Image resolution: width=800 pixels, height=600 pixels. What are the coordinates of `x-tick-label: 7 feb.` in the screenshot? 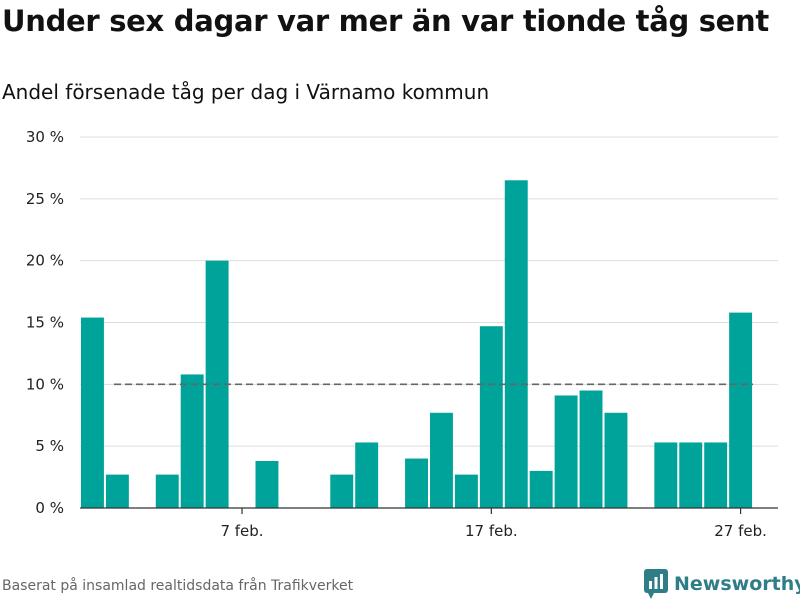 It's located at (241, 531).